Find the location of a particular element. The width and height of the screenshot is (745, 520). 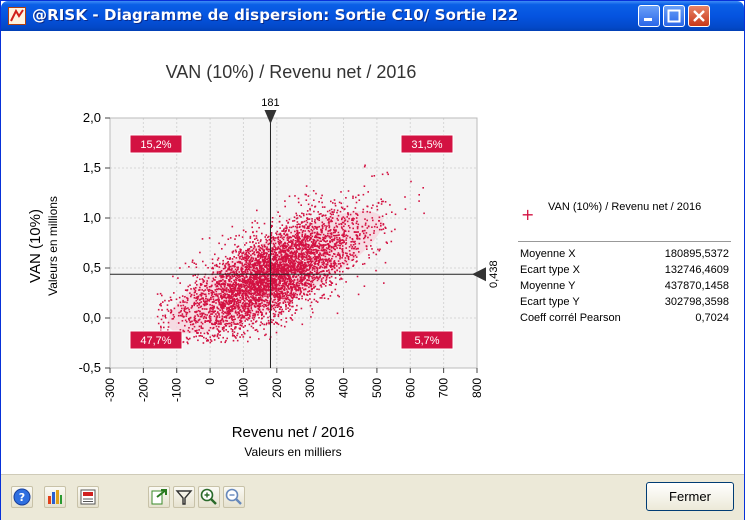

report-button is located at coordinates (88, 497).